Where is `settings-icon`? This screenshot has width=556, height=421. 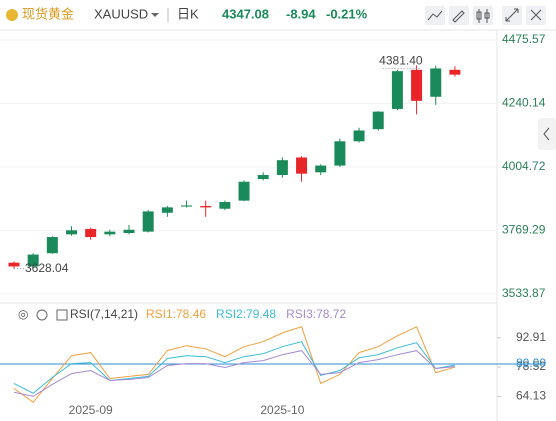
settings-icon is located at coordinates (536, 15).